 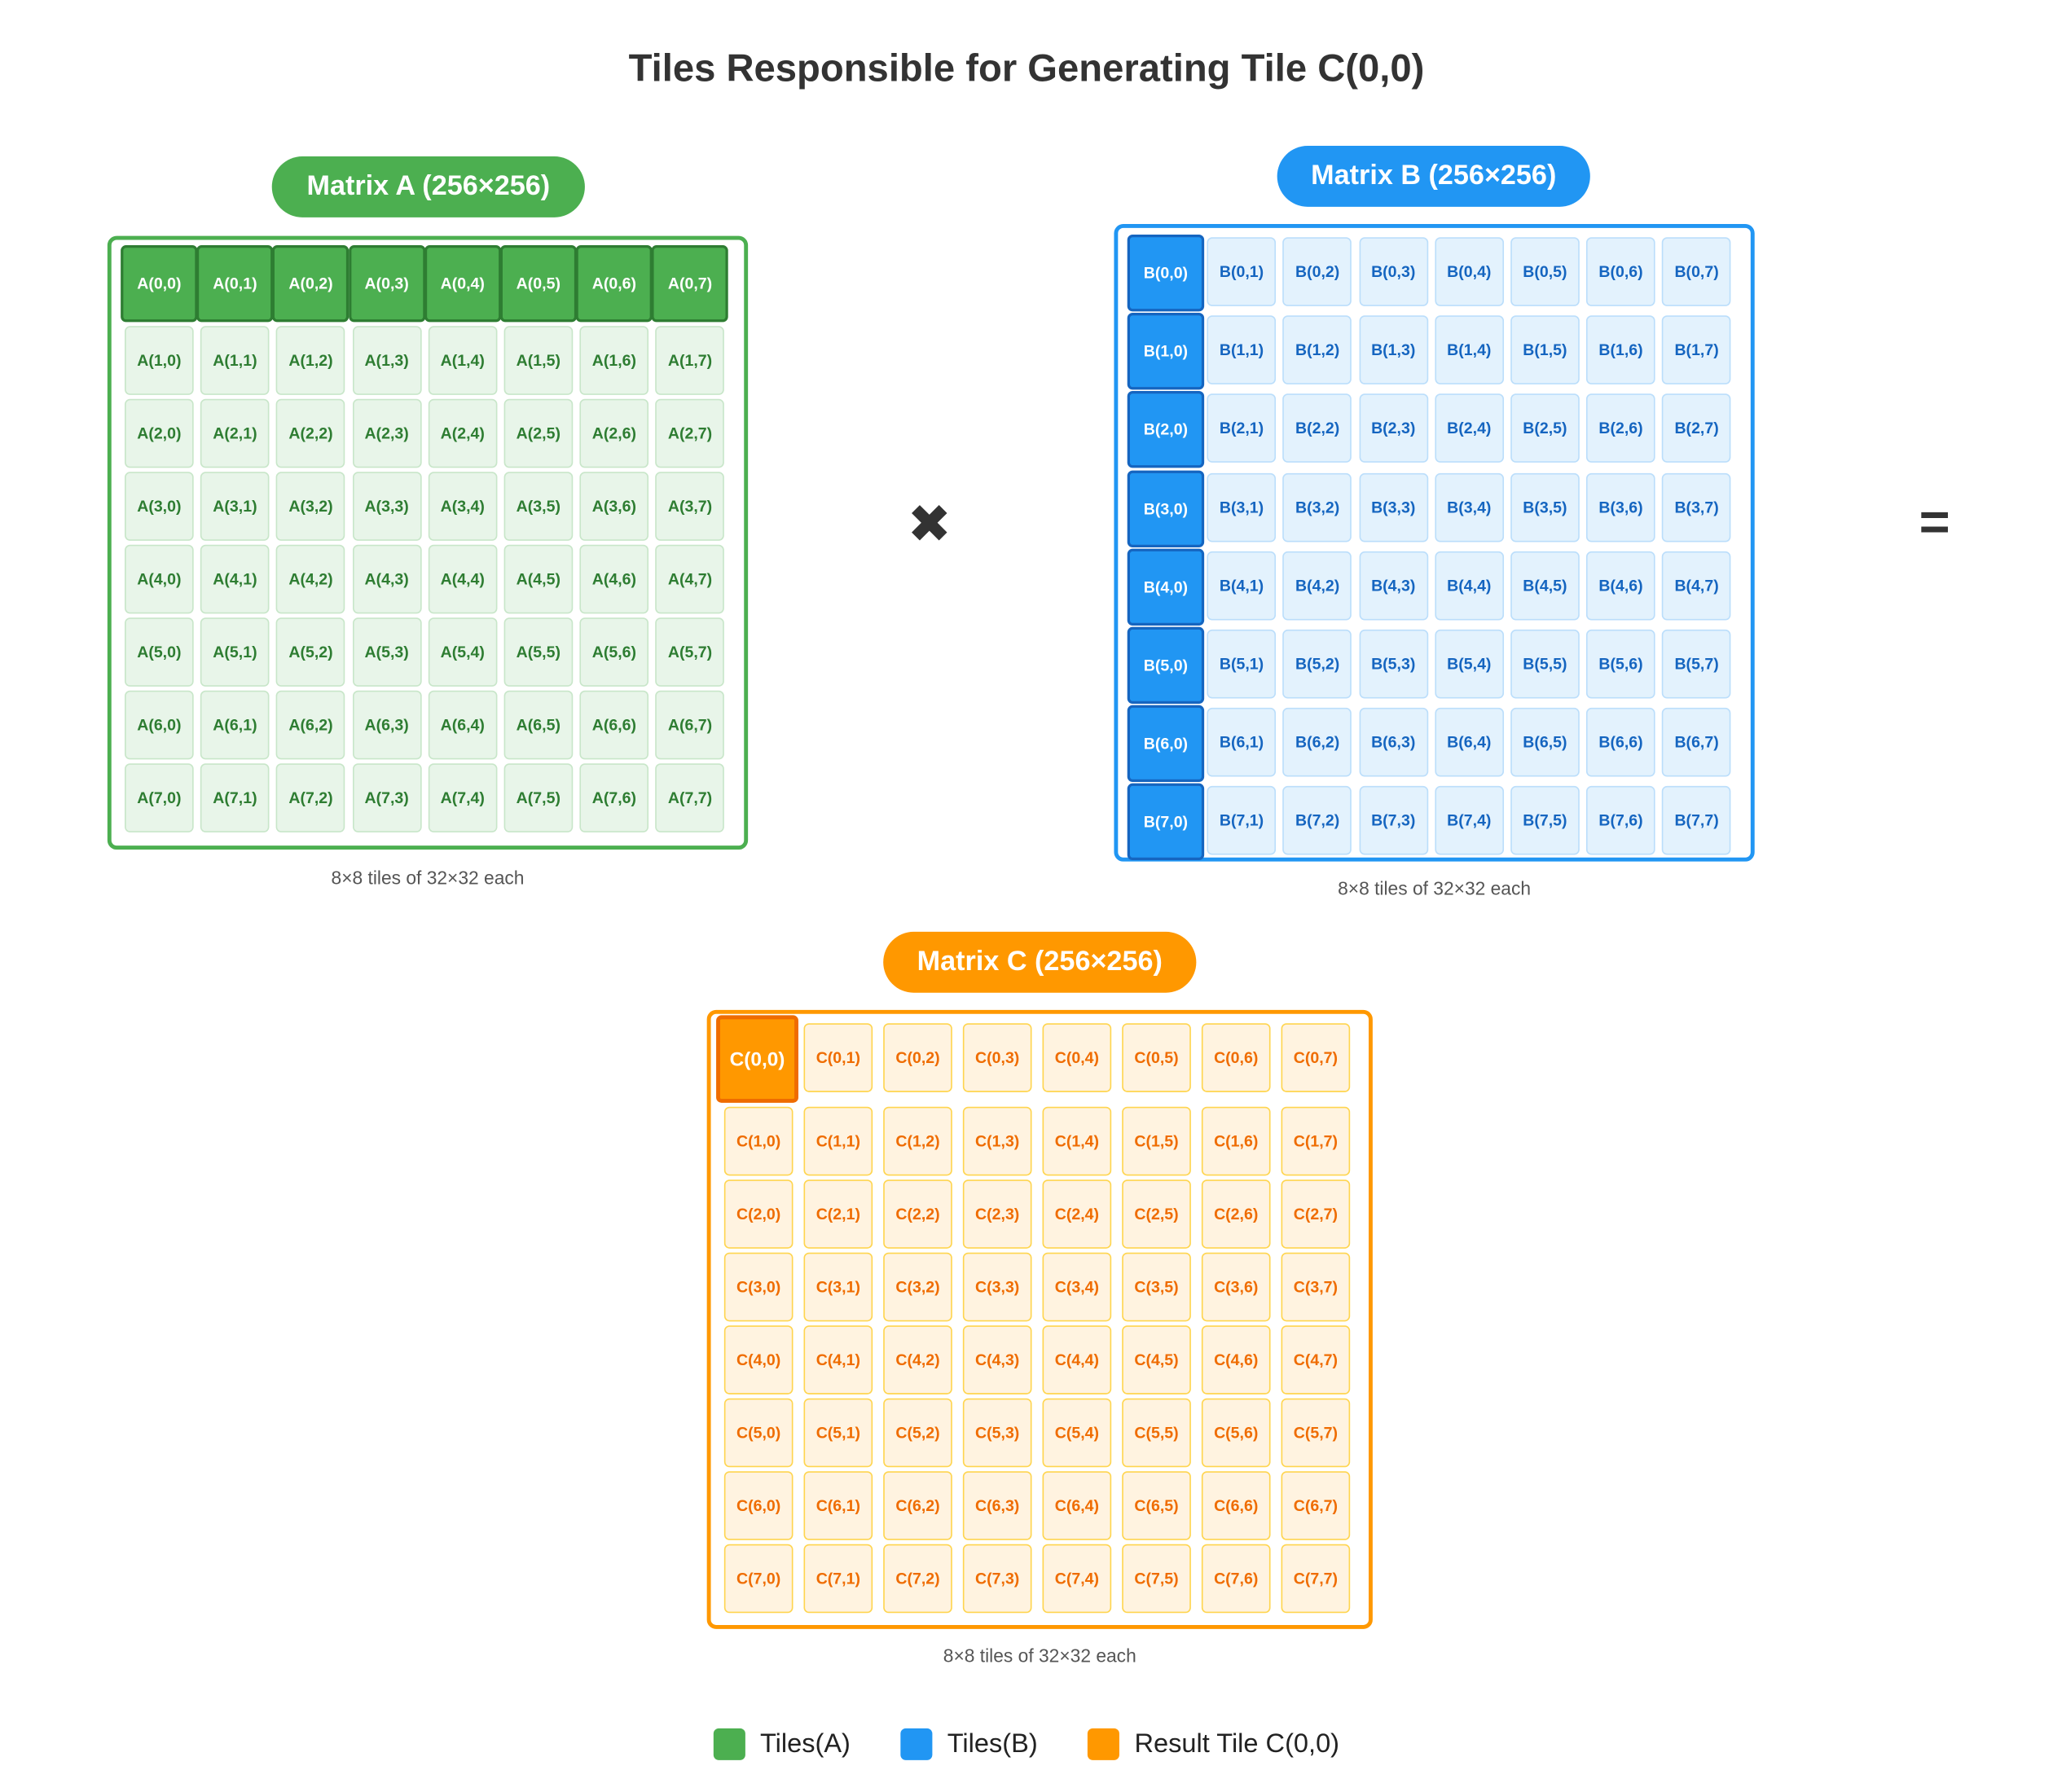 I want to click on matrix-b-tile: B(4,5), so click(x=1545, y=586).